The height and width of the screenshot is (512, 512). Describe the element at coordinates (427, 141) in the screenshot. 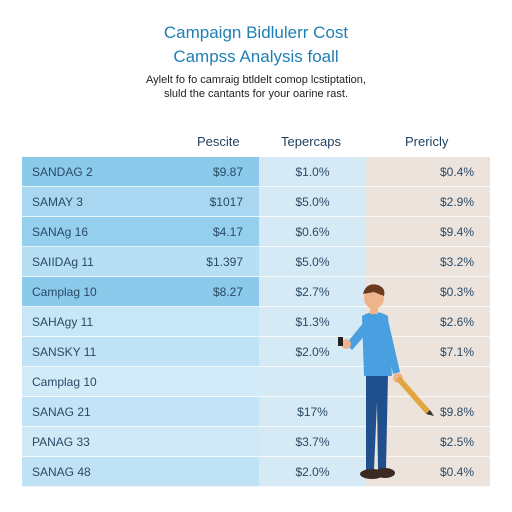

I see `column-header-prericly: Prericly` at that location.